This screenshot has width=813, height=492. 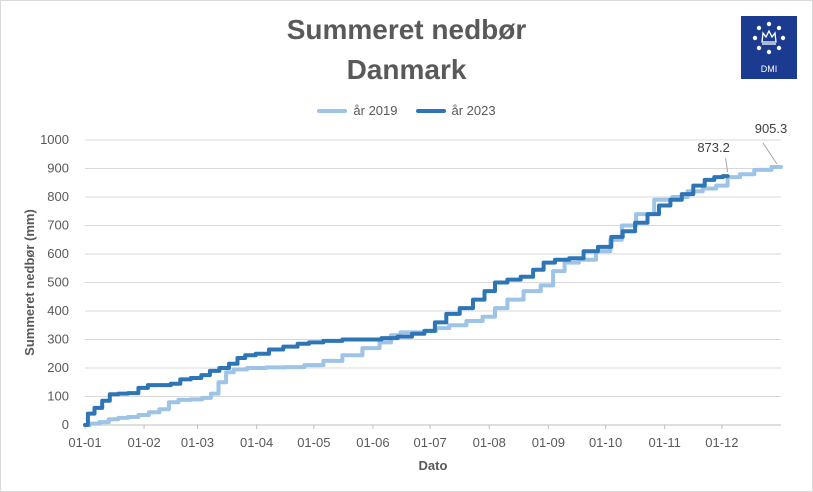 What do you see at coordinates (473, 110) in the screenshot?
I see `legend-label-2023: år 2023` at bounding box center [473, 110].